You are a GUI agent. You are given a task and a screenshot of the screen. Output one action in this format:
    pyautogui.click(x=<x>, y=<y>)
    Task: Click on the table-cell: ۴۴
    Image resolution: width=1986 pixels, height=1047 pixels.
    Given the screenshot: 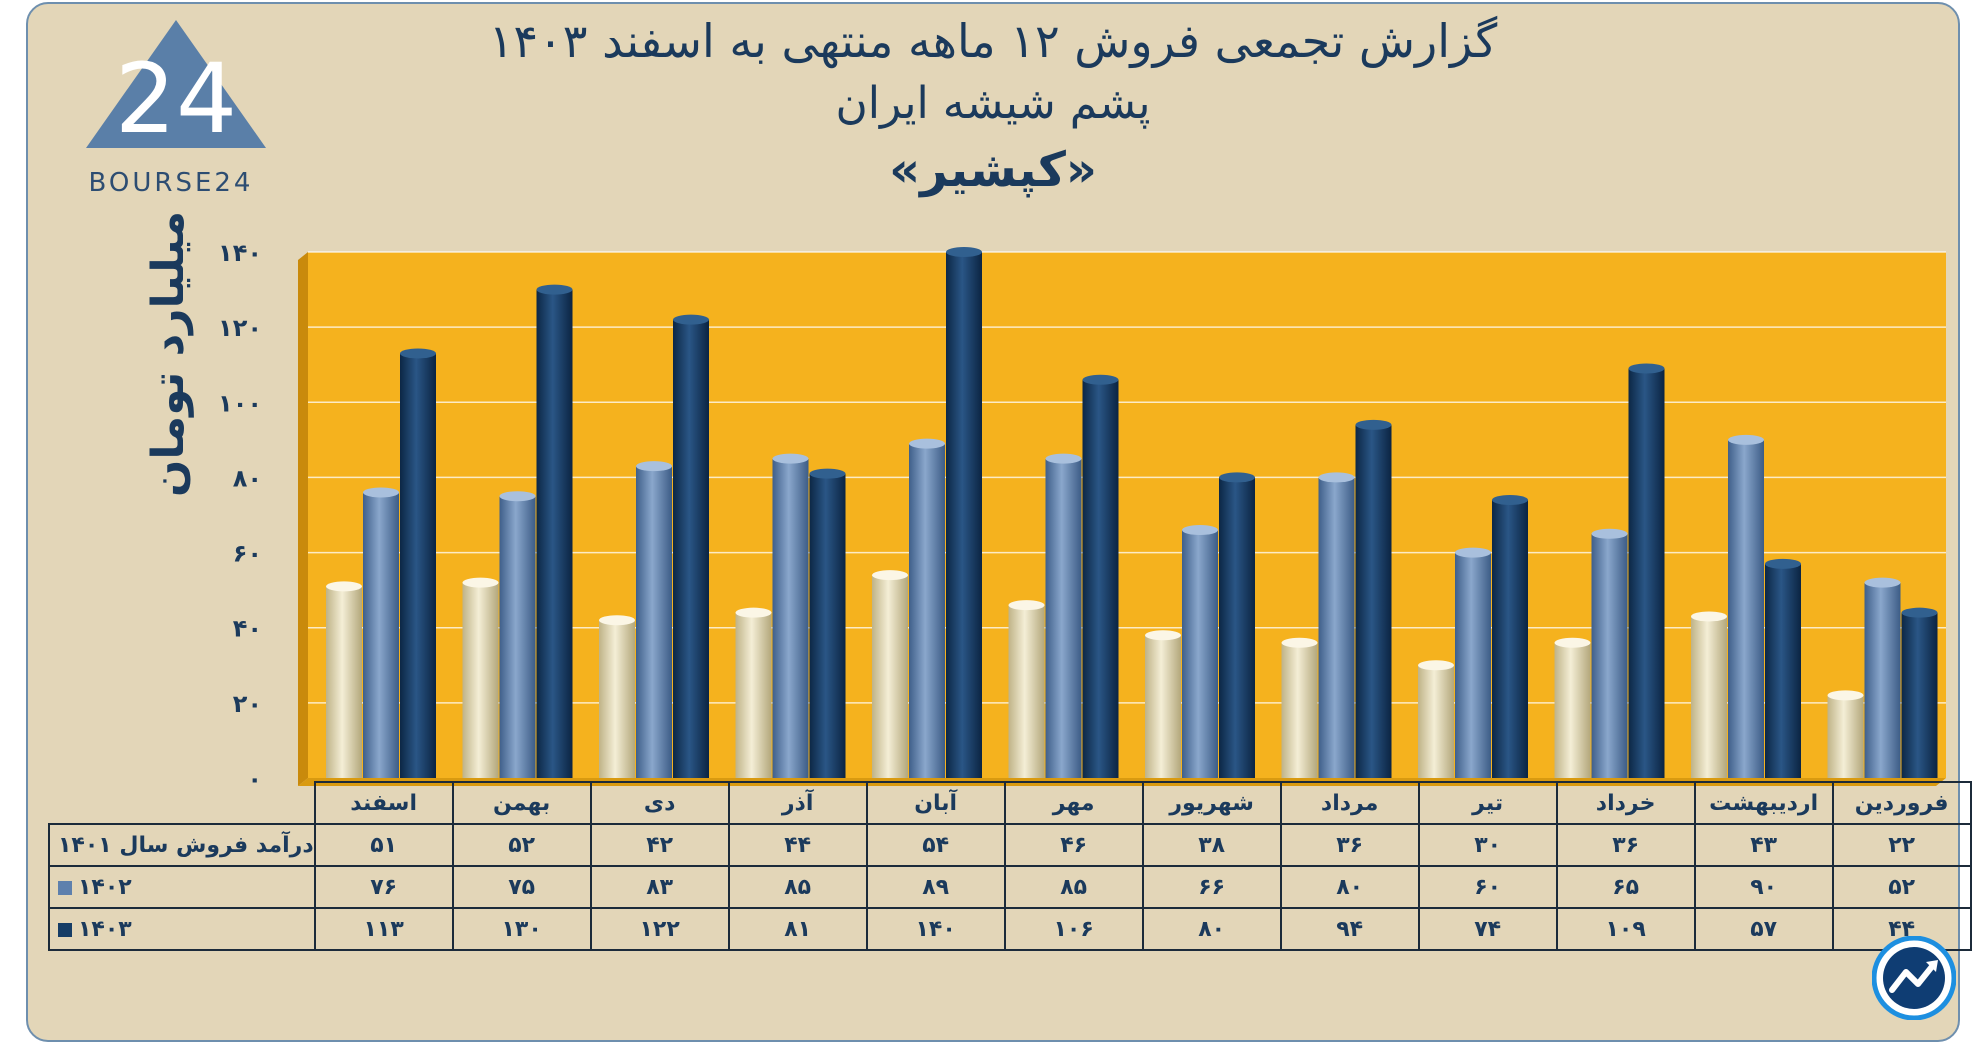 What is the action you would take?
    pyautogui.click(x=797, y=845)
    